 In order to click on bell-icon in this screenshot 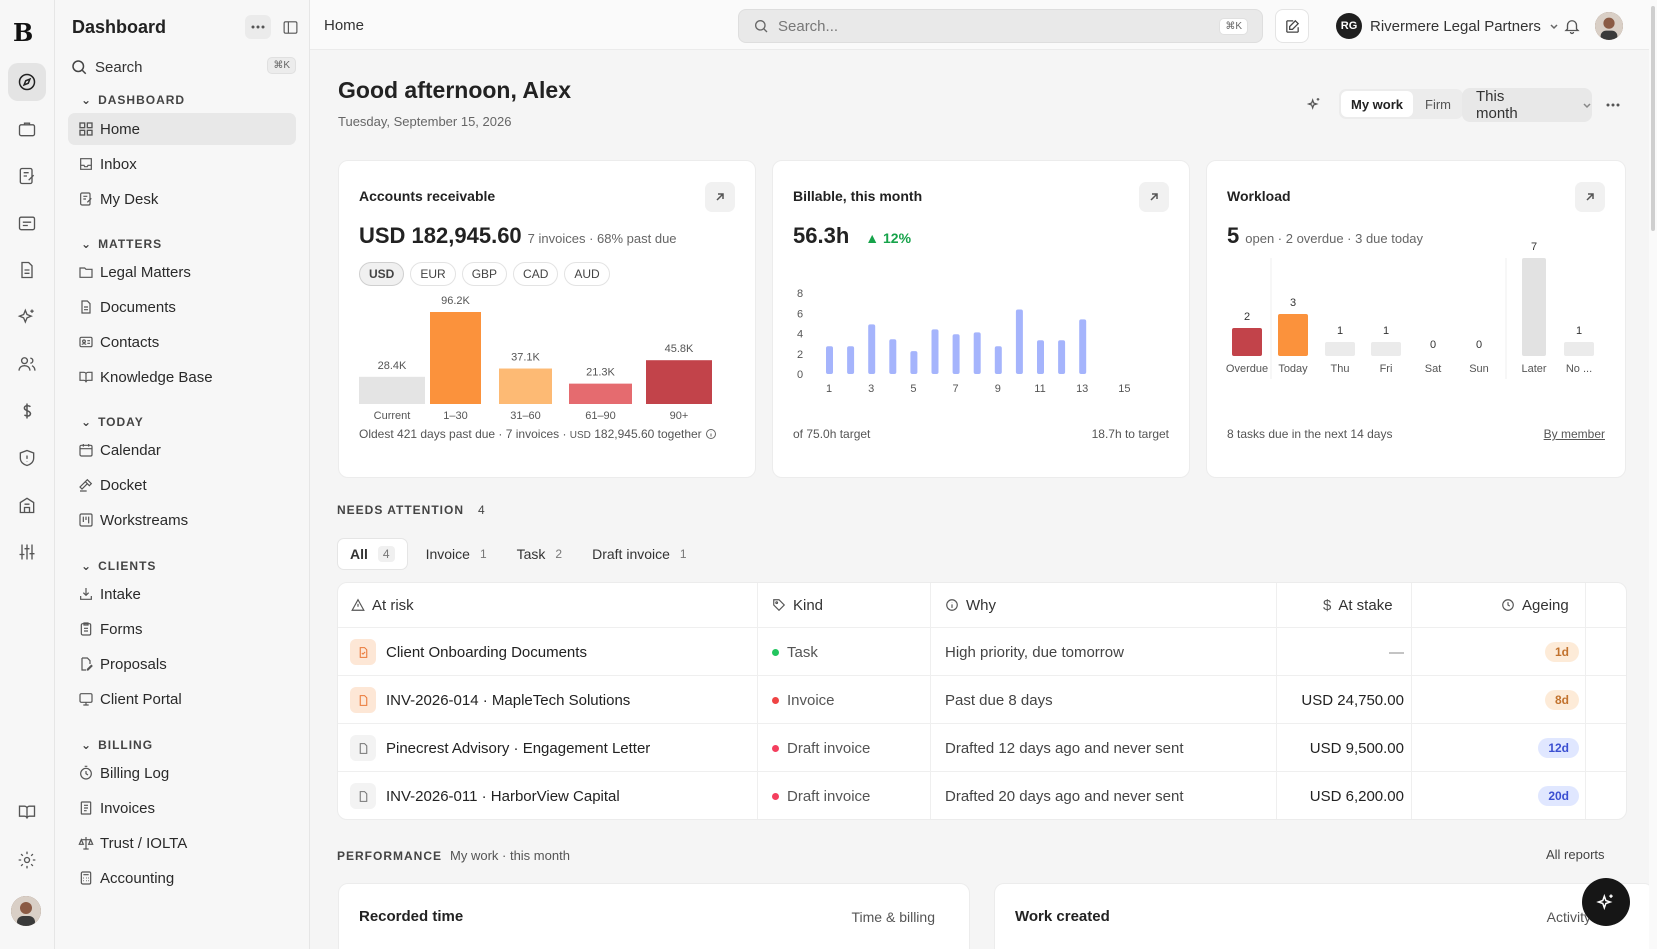, I will do `click(1572, 26)`.